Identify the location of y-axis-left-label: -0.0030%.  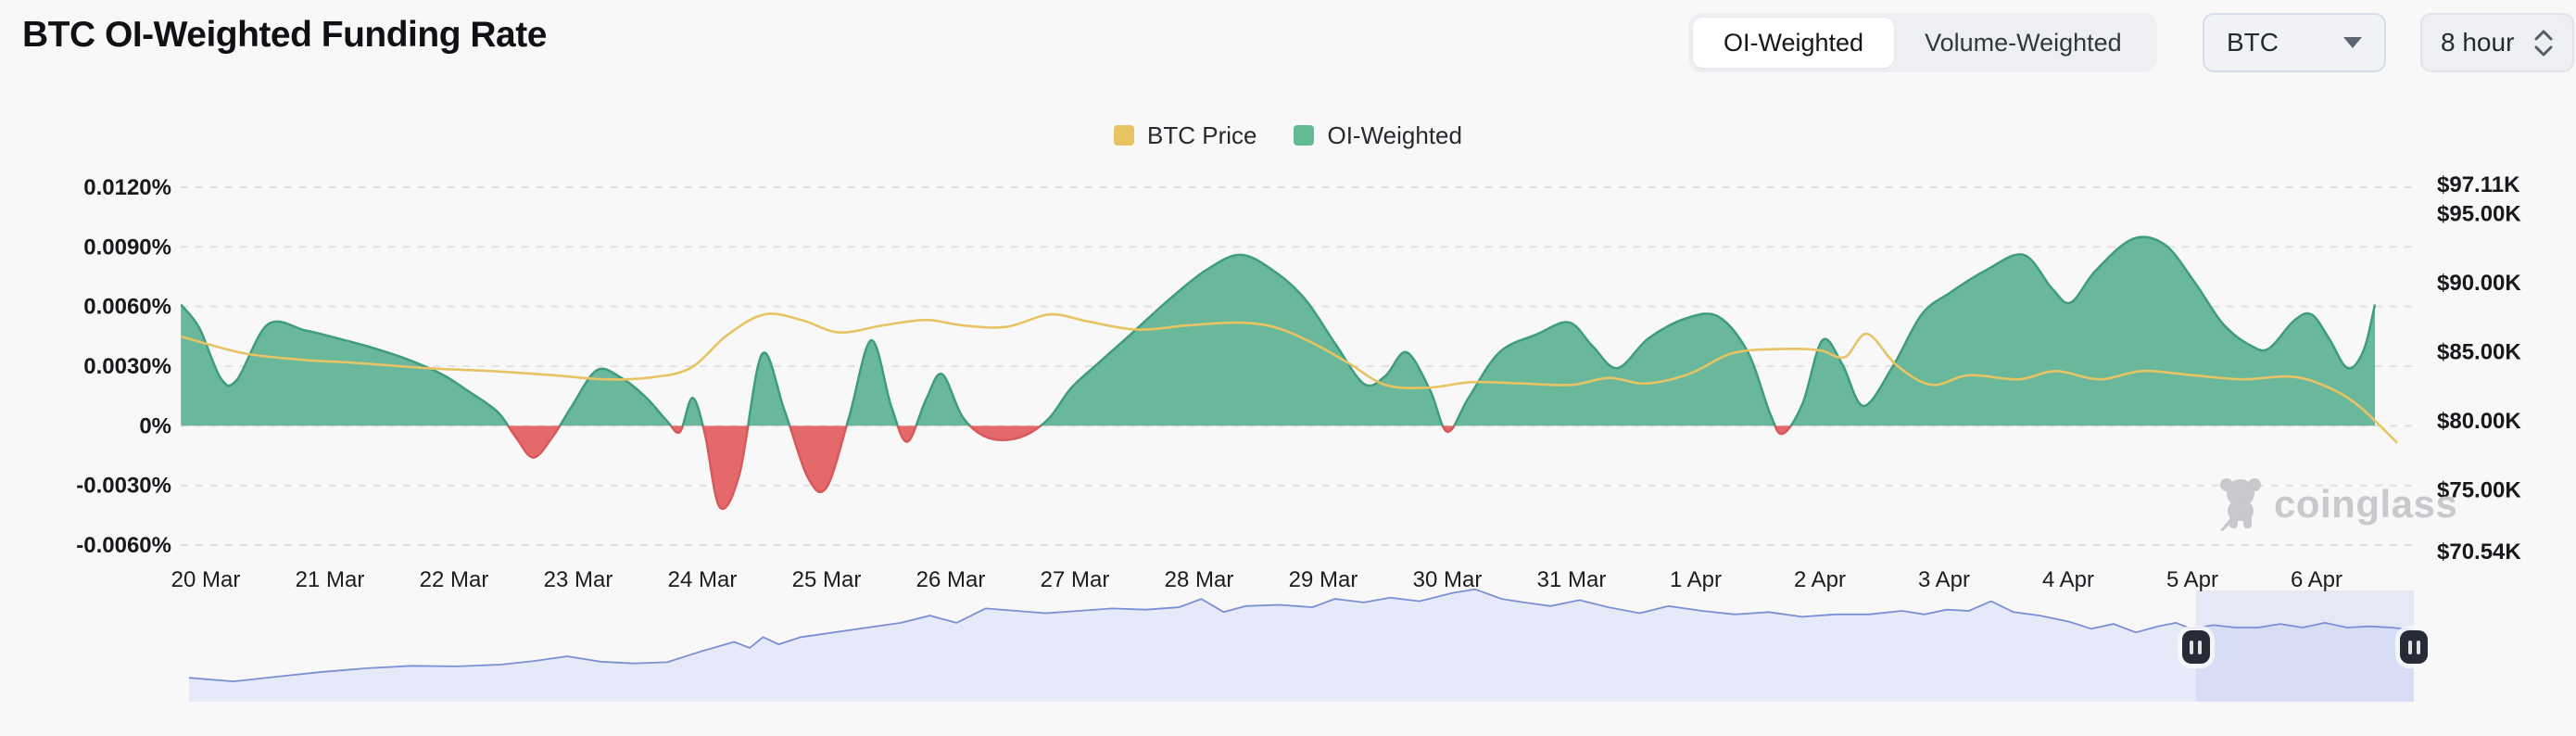
(123, 486).